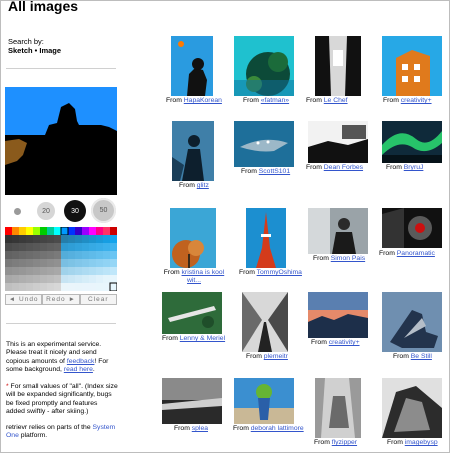 This screenshot has width=450, height=453. I want to click on author-link: ScottS101, so click(274, 171).